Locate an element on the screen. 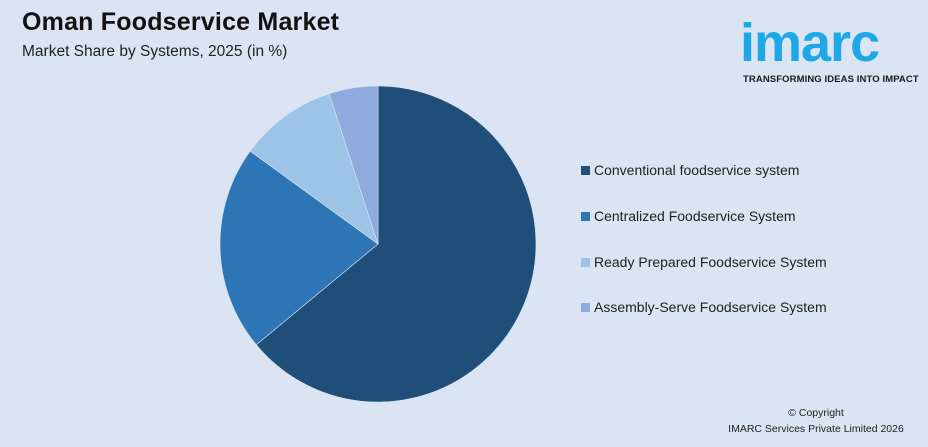 This screenshot has height=447, width=928. legend-label: Centralized Foodservice System is located at coordinates (695, 216).